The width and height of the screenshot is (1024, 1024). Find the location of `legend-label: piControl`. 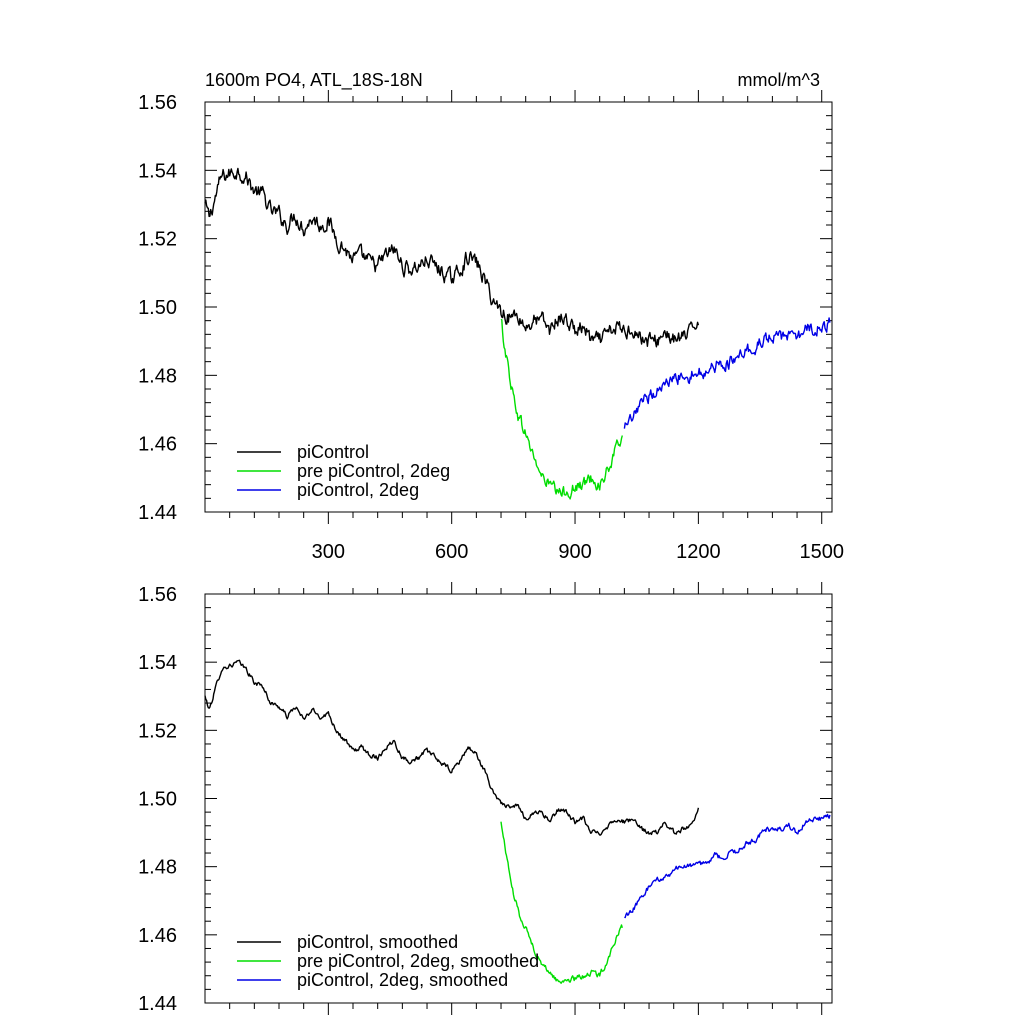

legend-label: piControl is located at coordinates (333, 452).